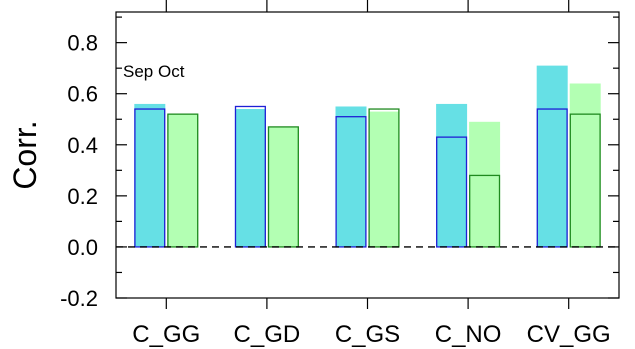 Image resolution: width=635 pixels, height=349 pixels. I want to click on y-tick-label: -0.2, so click(79, 298).